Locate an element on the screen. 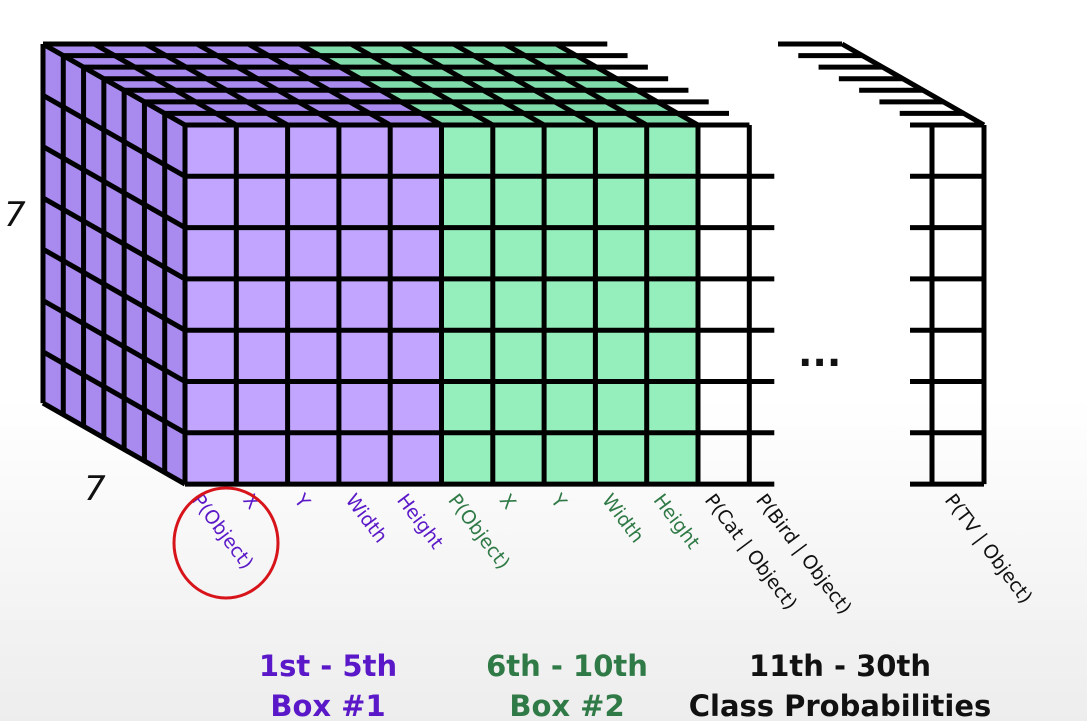 The width and height of the screenshot is (1087, 721). p-object-highlight-circle is located at coordinates (226, 543).